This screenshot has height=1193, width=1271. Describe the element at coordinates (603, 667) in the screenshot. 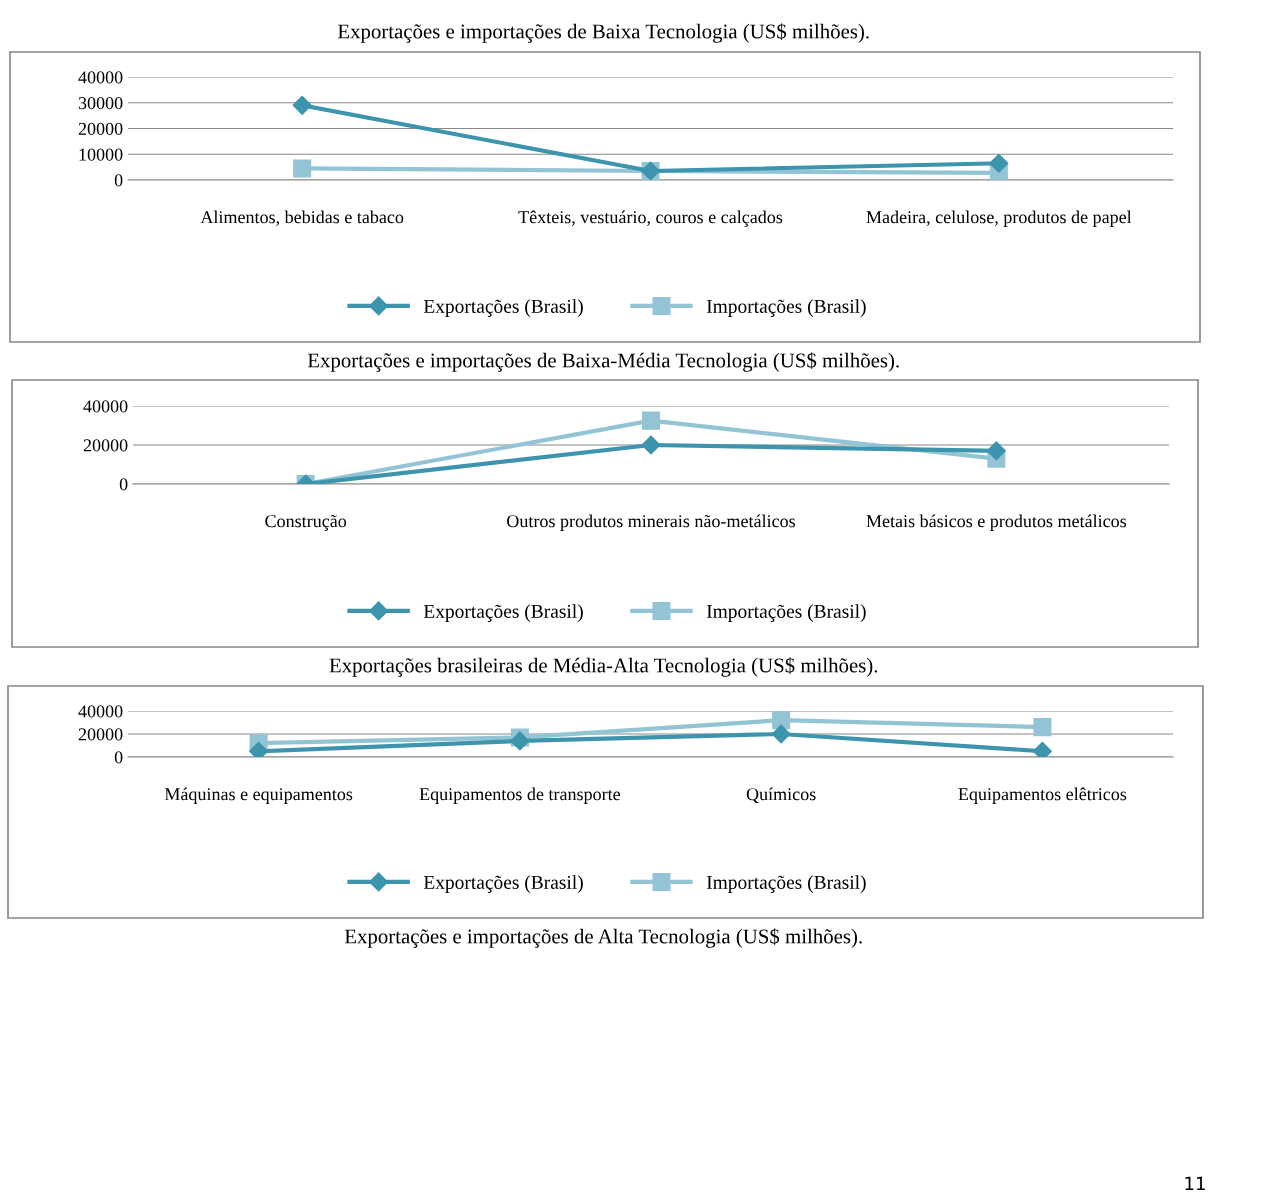

I see `chart-title: Exportações brasileiras de Média-Alta Tecnologia (US$ milhões).` at that location.